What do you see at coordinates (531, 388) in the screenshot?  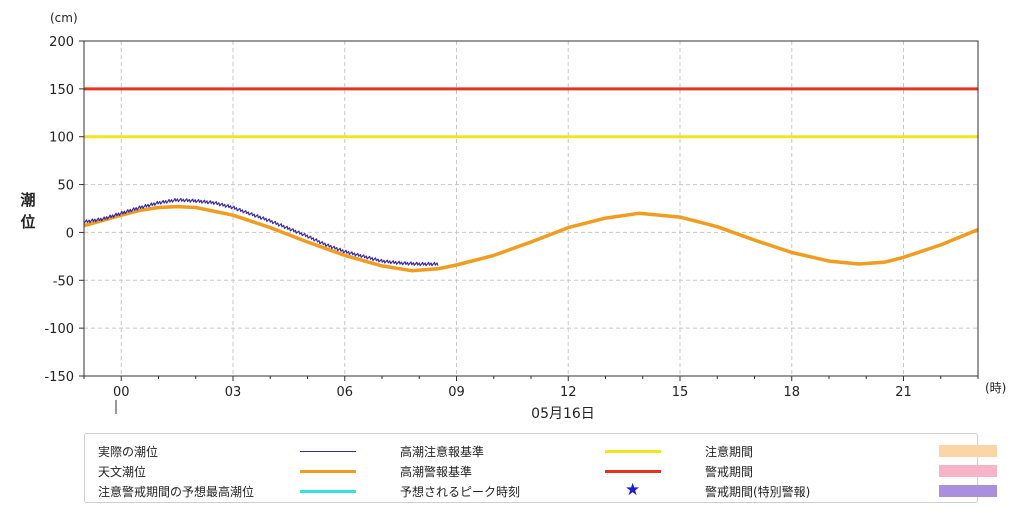 I see `x-tick-labels: 00 03 06 09 12 15 18 21` at bounding box center [531, 388].